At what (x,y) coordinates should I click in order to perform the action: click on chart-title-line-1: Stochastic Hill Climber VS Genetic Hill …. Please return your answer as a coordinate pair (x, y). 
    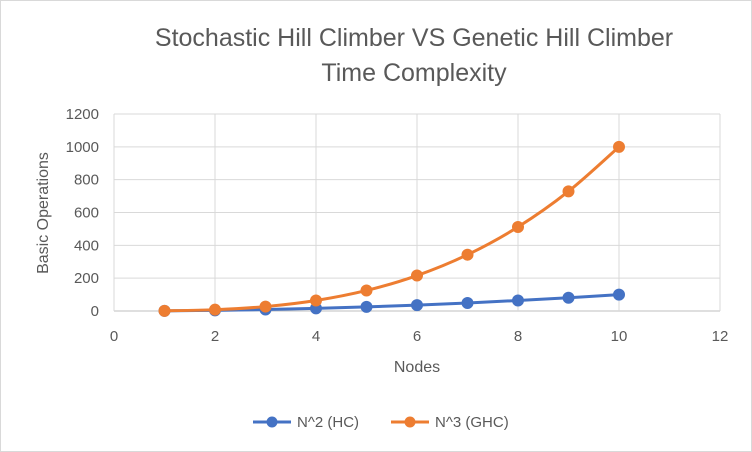
    Looking at the image, I should click on (414, 38).